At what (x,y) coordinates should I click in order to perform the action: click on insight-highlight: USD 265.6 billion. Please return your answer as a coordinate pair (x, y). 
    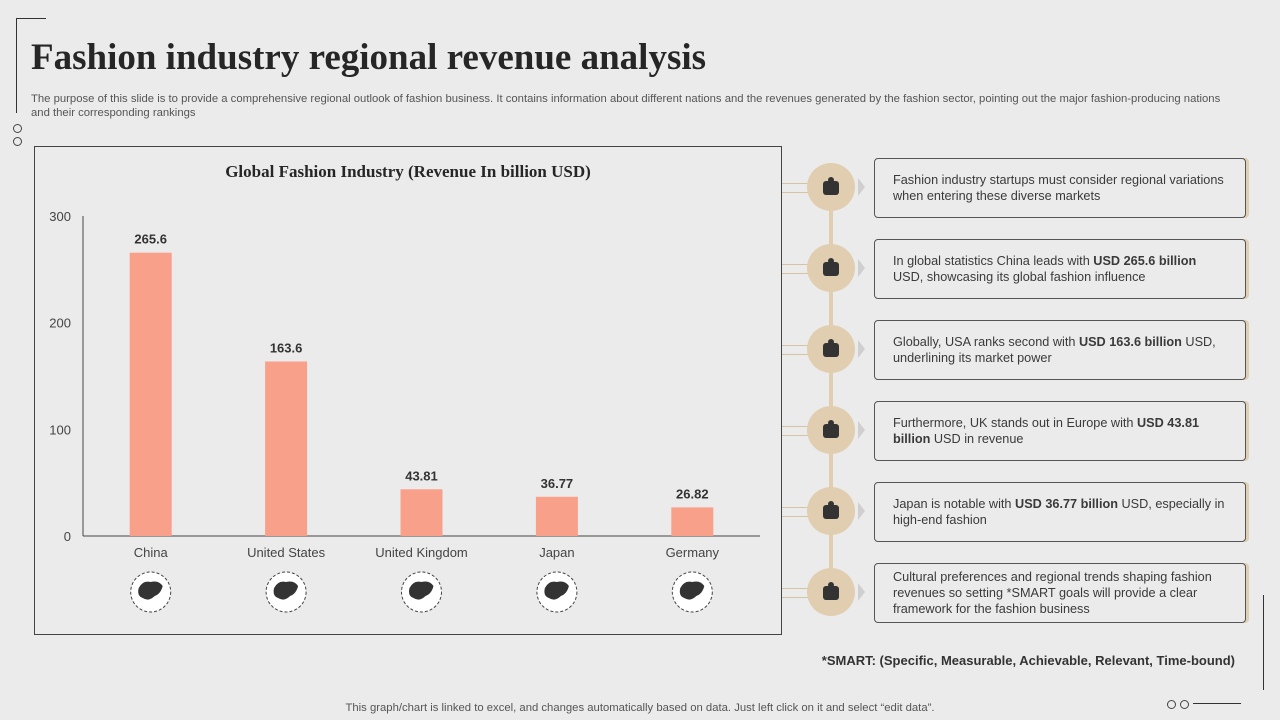
    Looking at the image, I should click on (1145, 261).